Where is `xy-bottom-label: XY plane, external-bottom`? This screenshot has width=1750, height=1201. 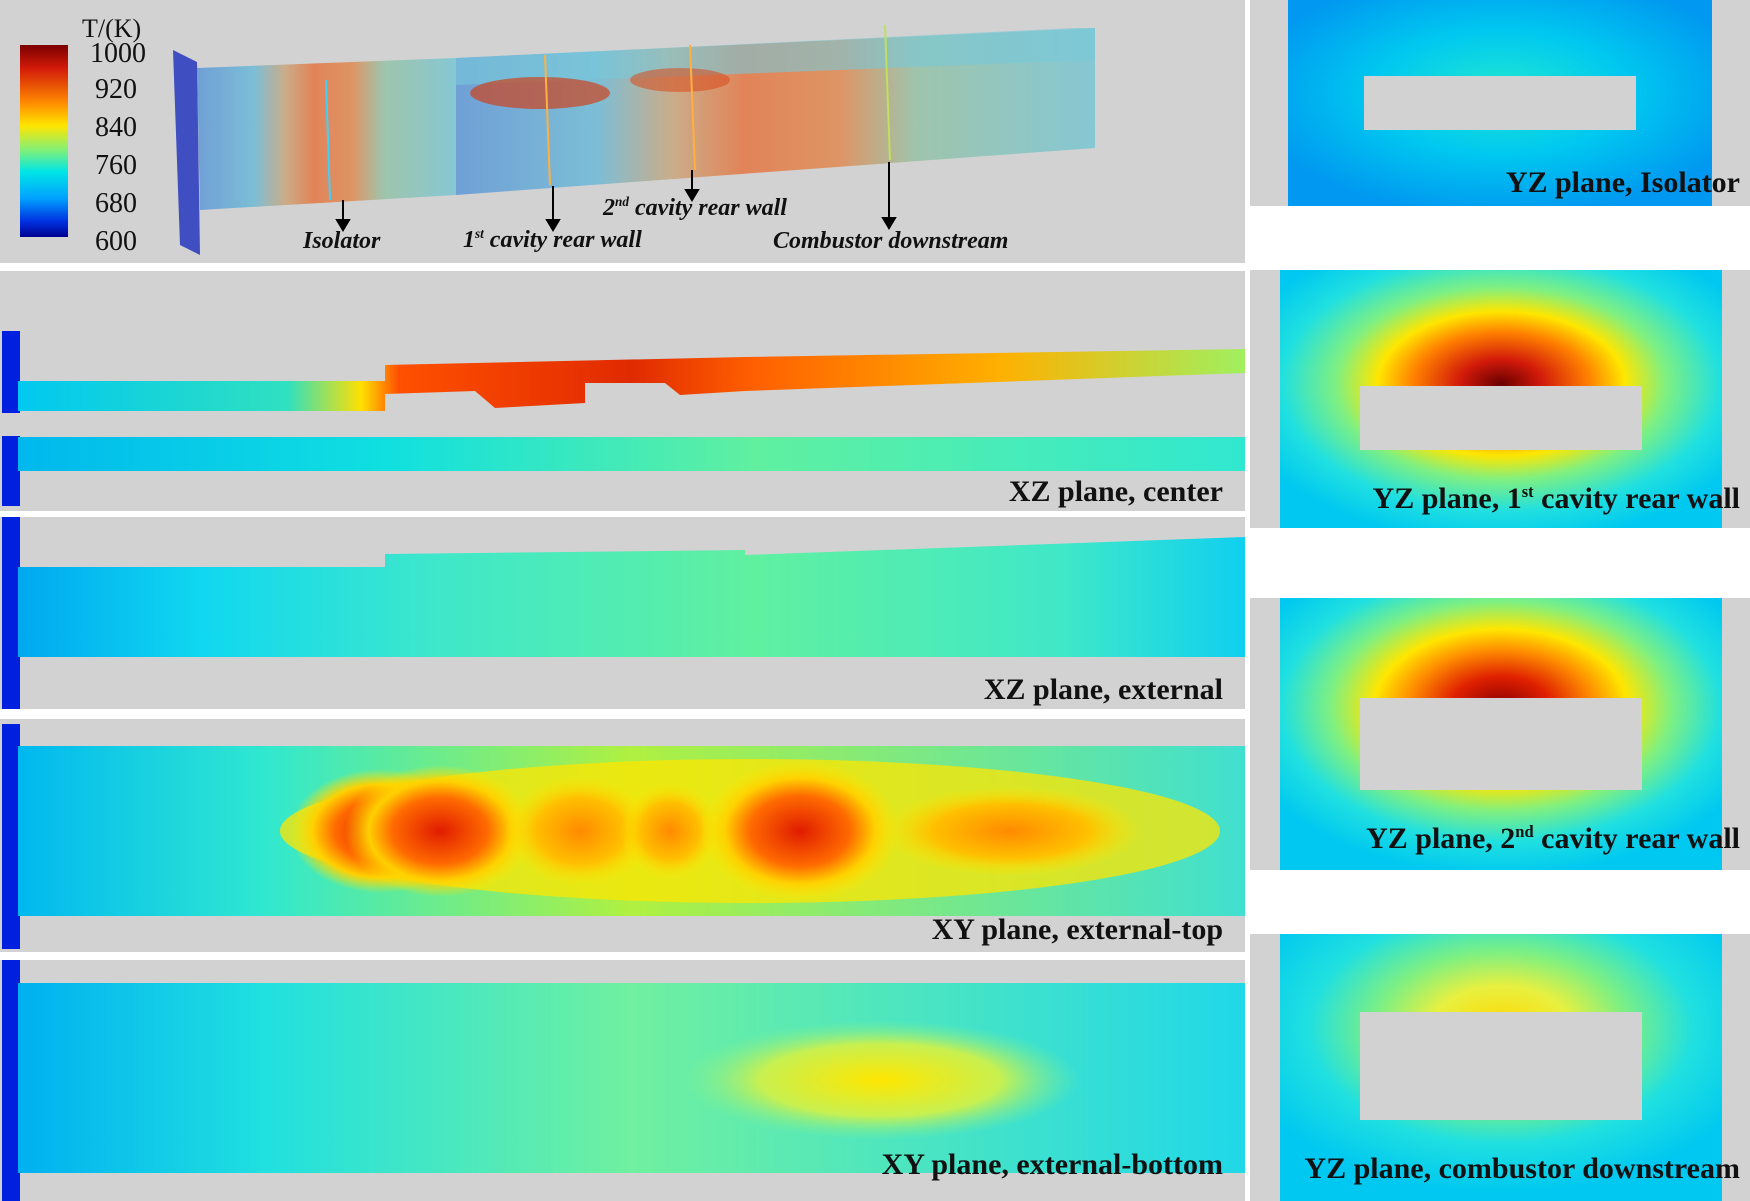 xy-bottom-label: XY plane, external-bottom is located at coordinates (1052, 1164).